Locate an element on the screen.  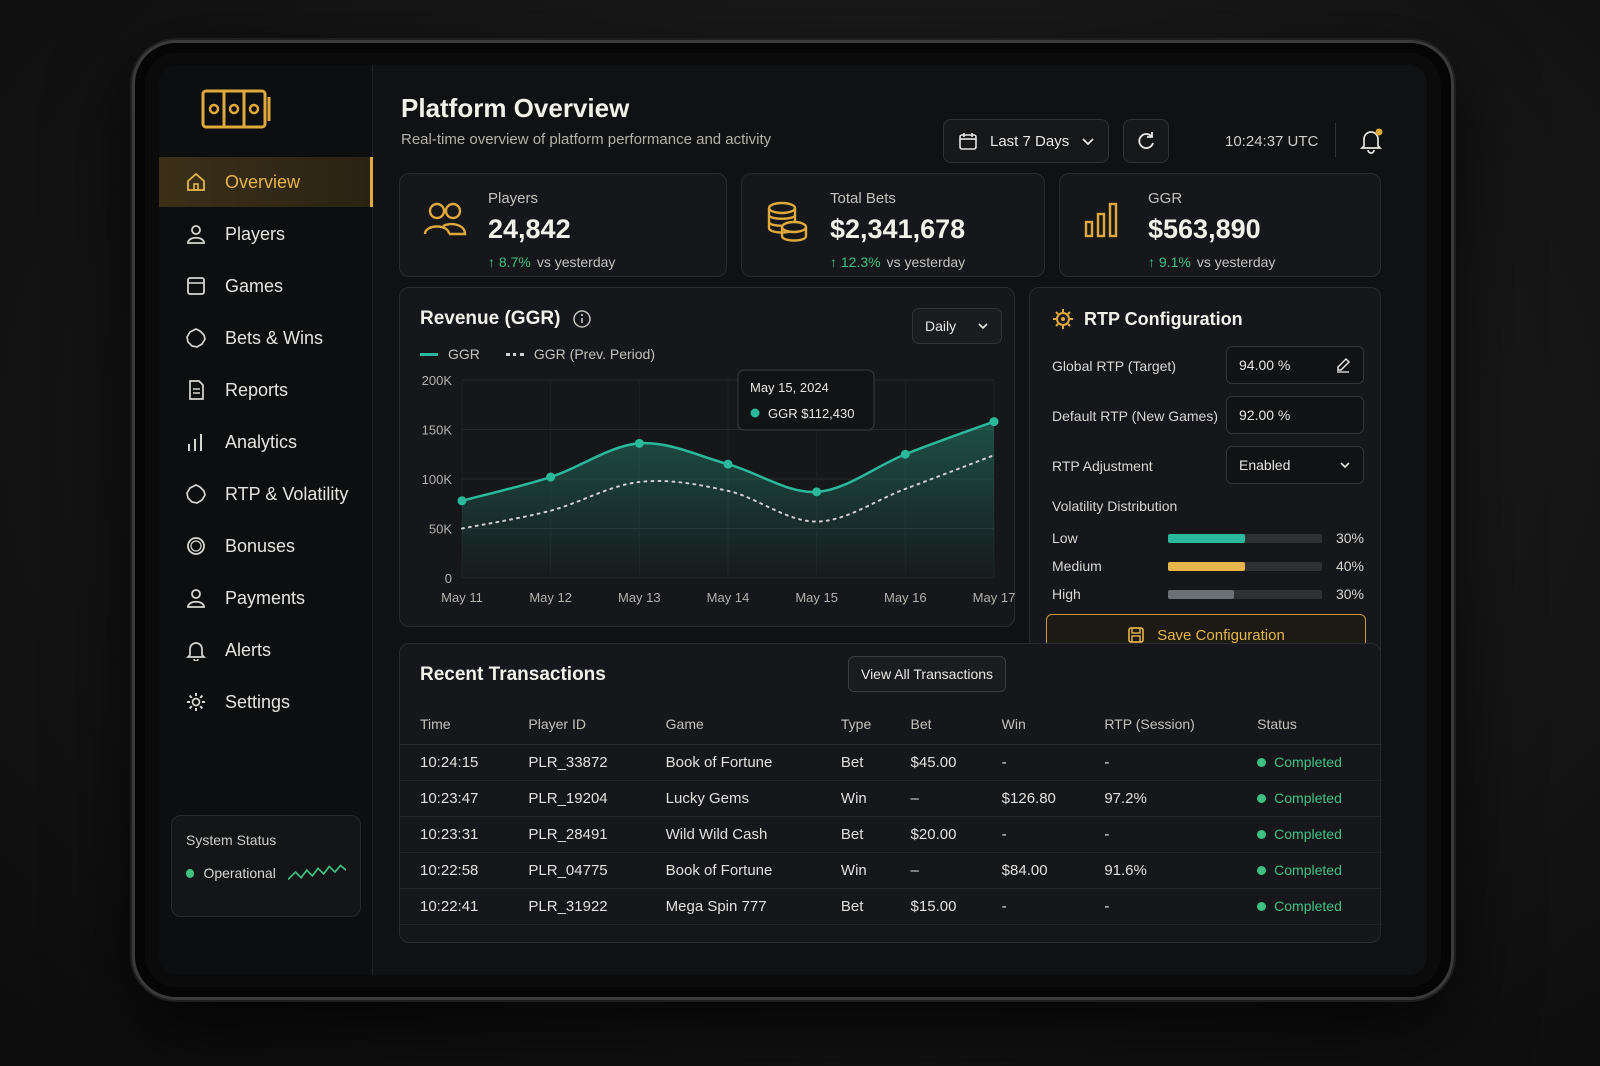
series-area-ggr is located at coordinates (728, 499).